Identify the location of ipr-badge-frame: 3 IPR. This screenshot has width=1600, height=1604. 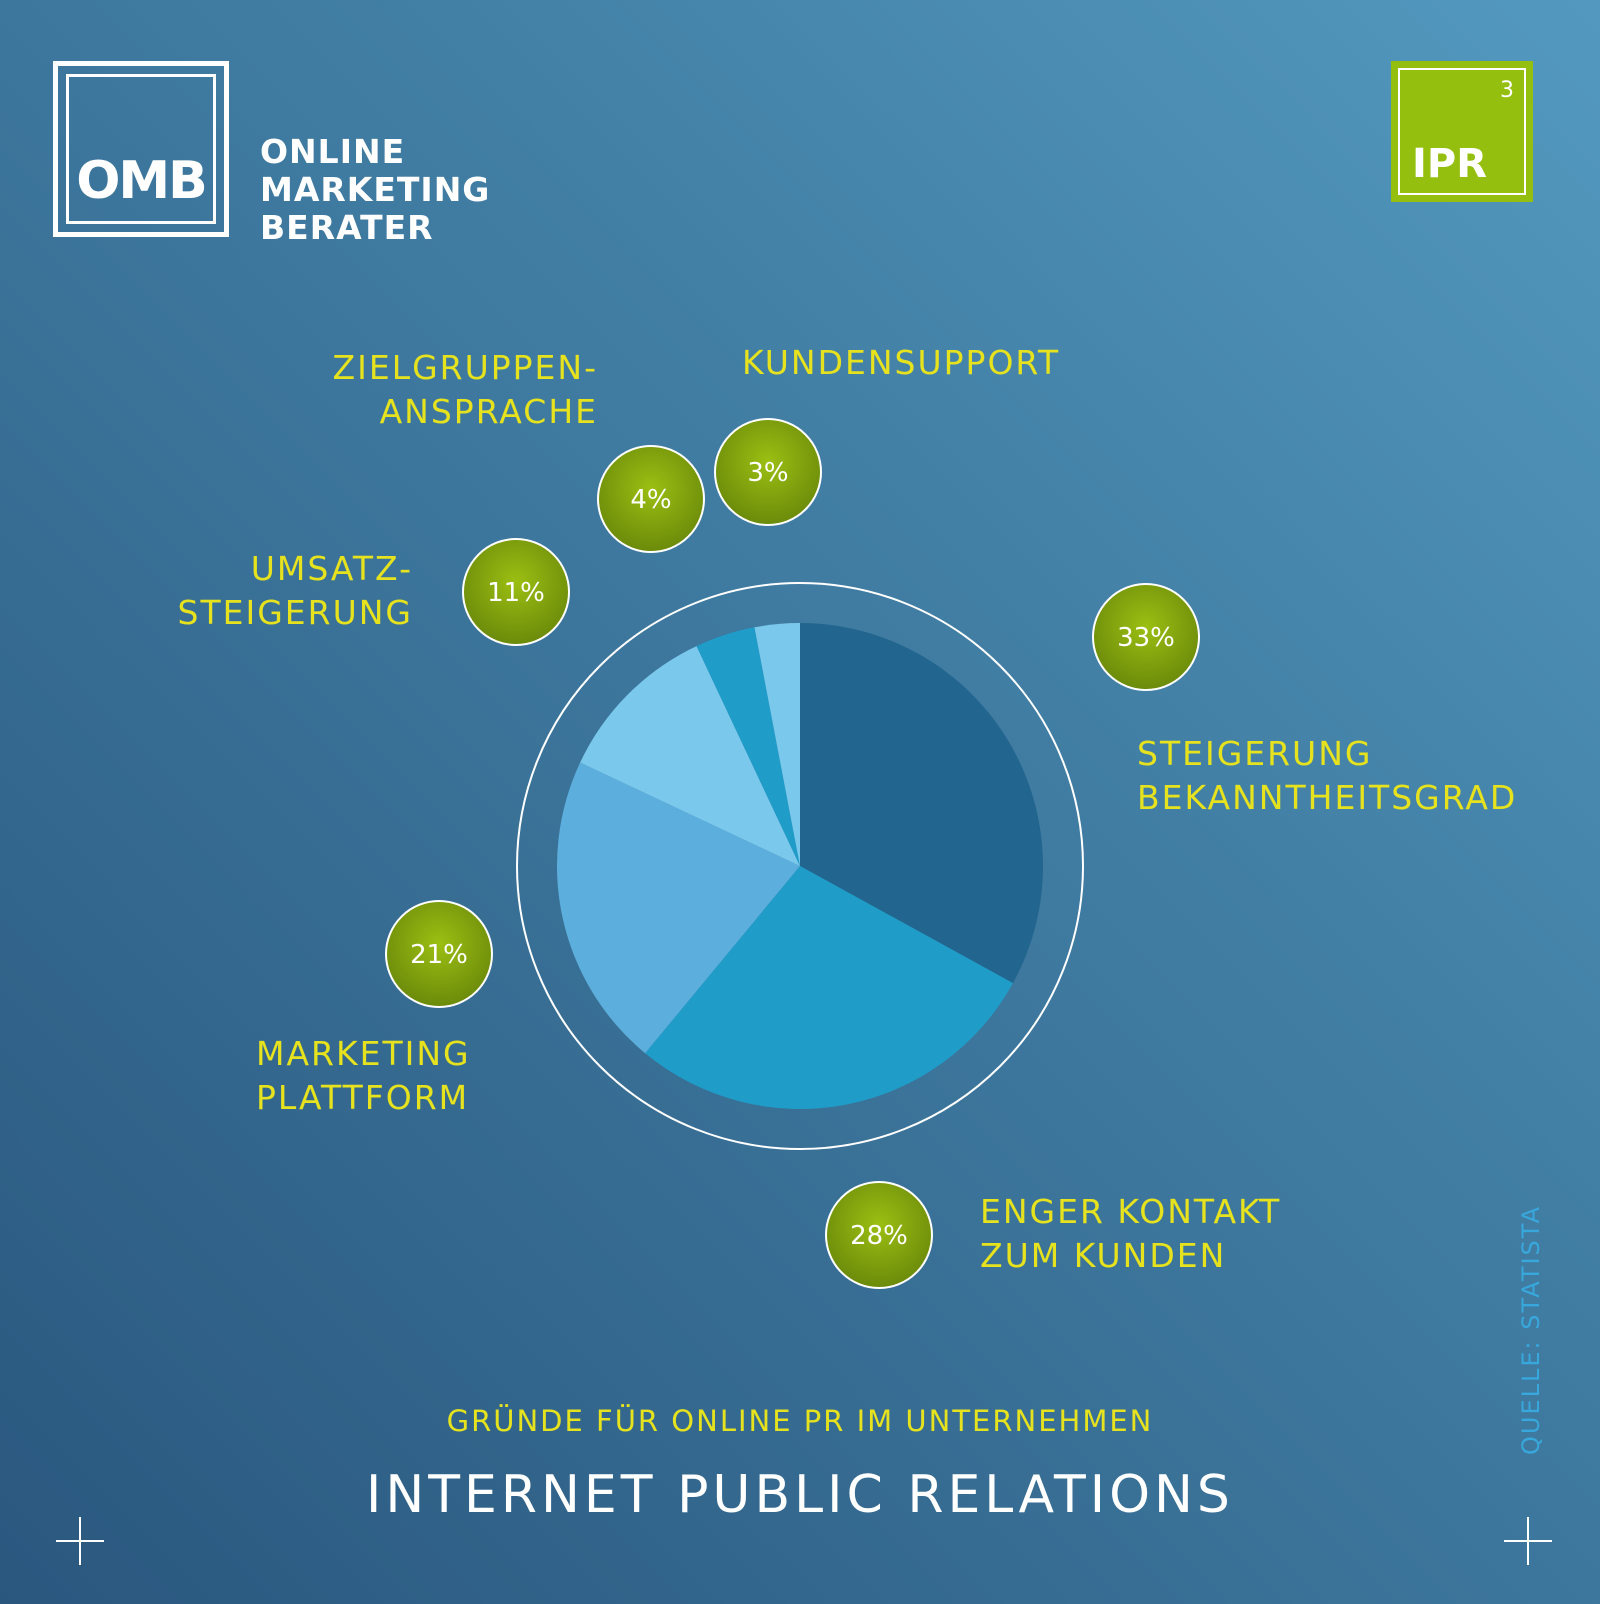
(1462, 131).